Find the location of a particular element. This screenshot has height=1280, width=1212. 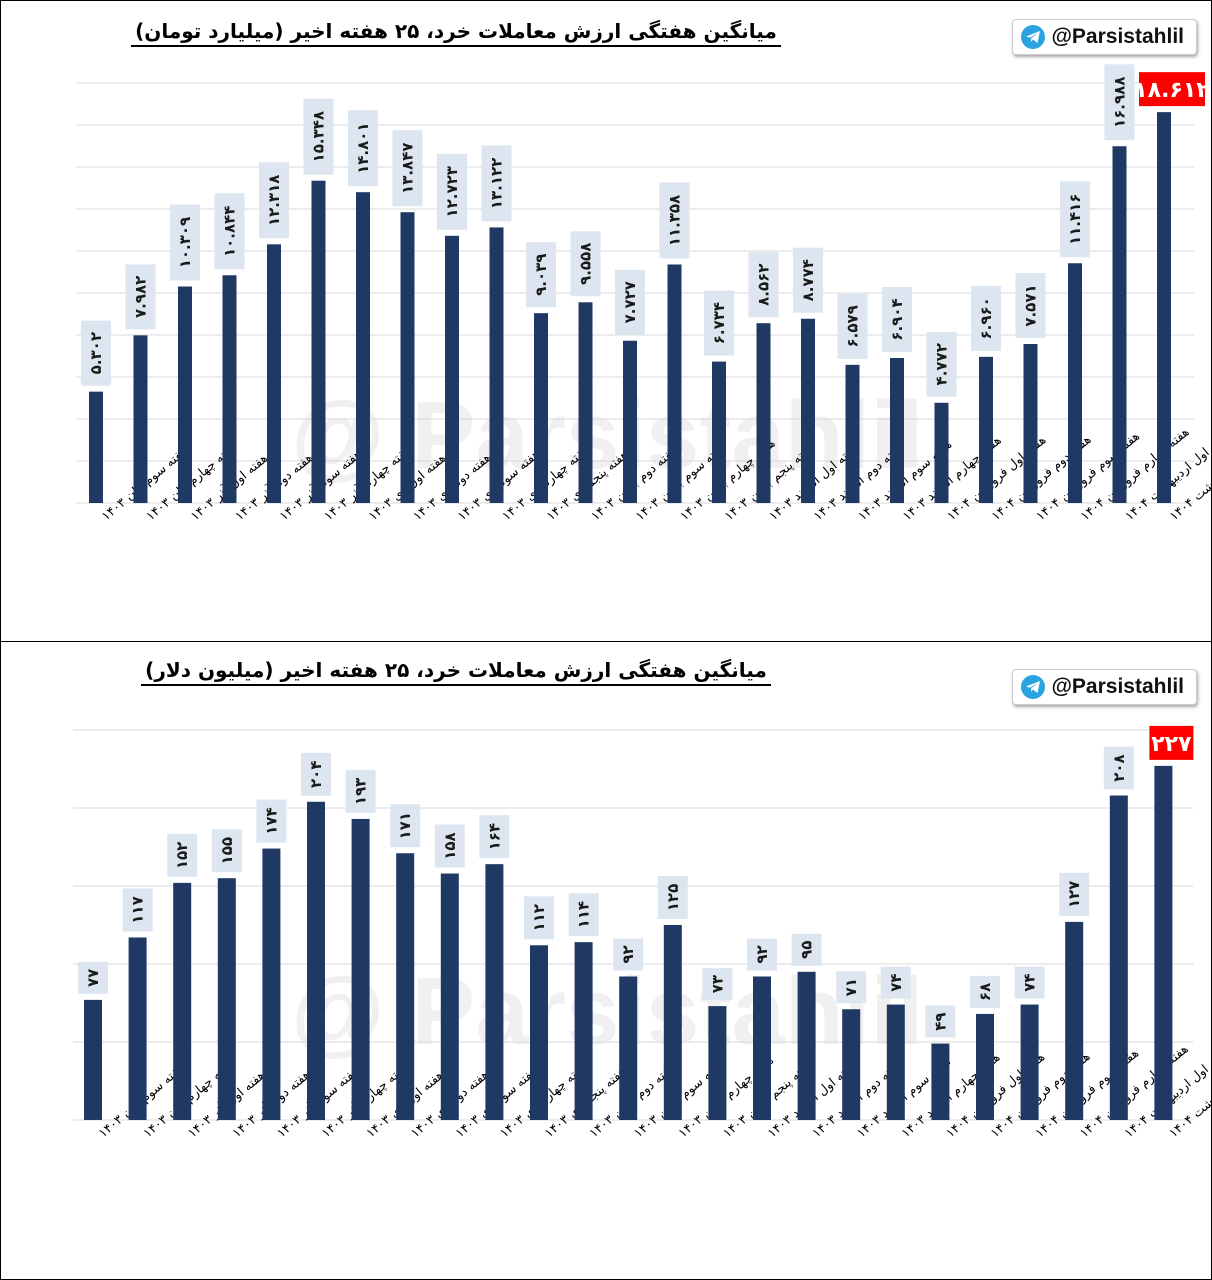

value-label: ۶۸ is located at coordinates (985, 992).